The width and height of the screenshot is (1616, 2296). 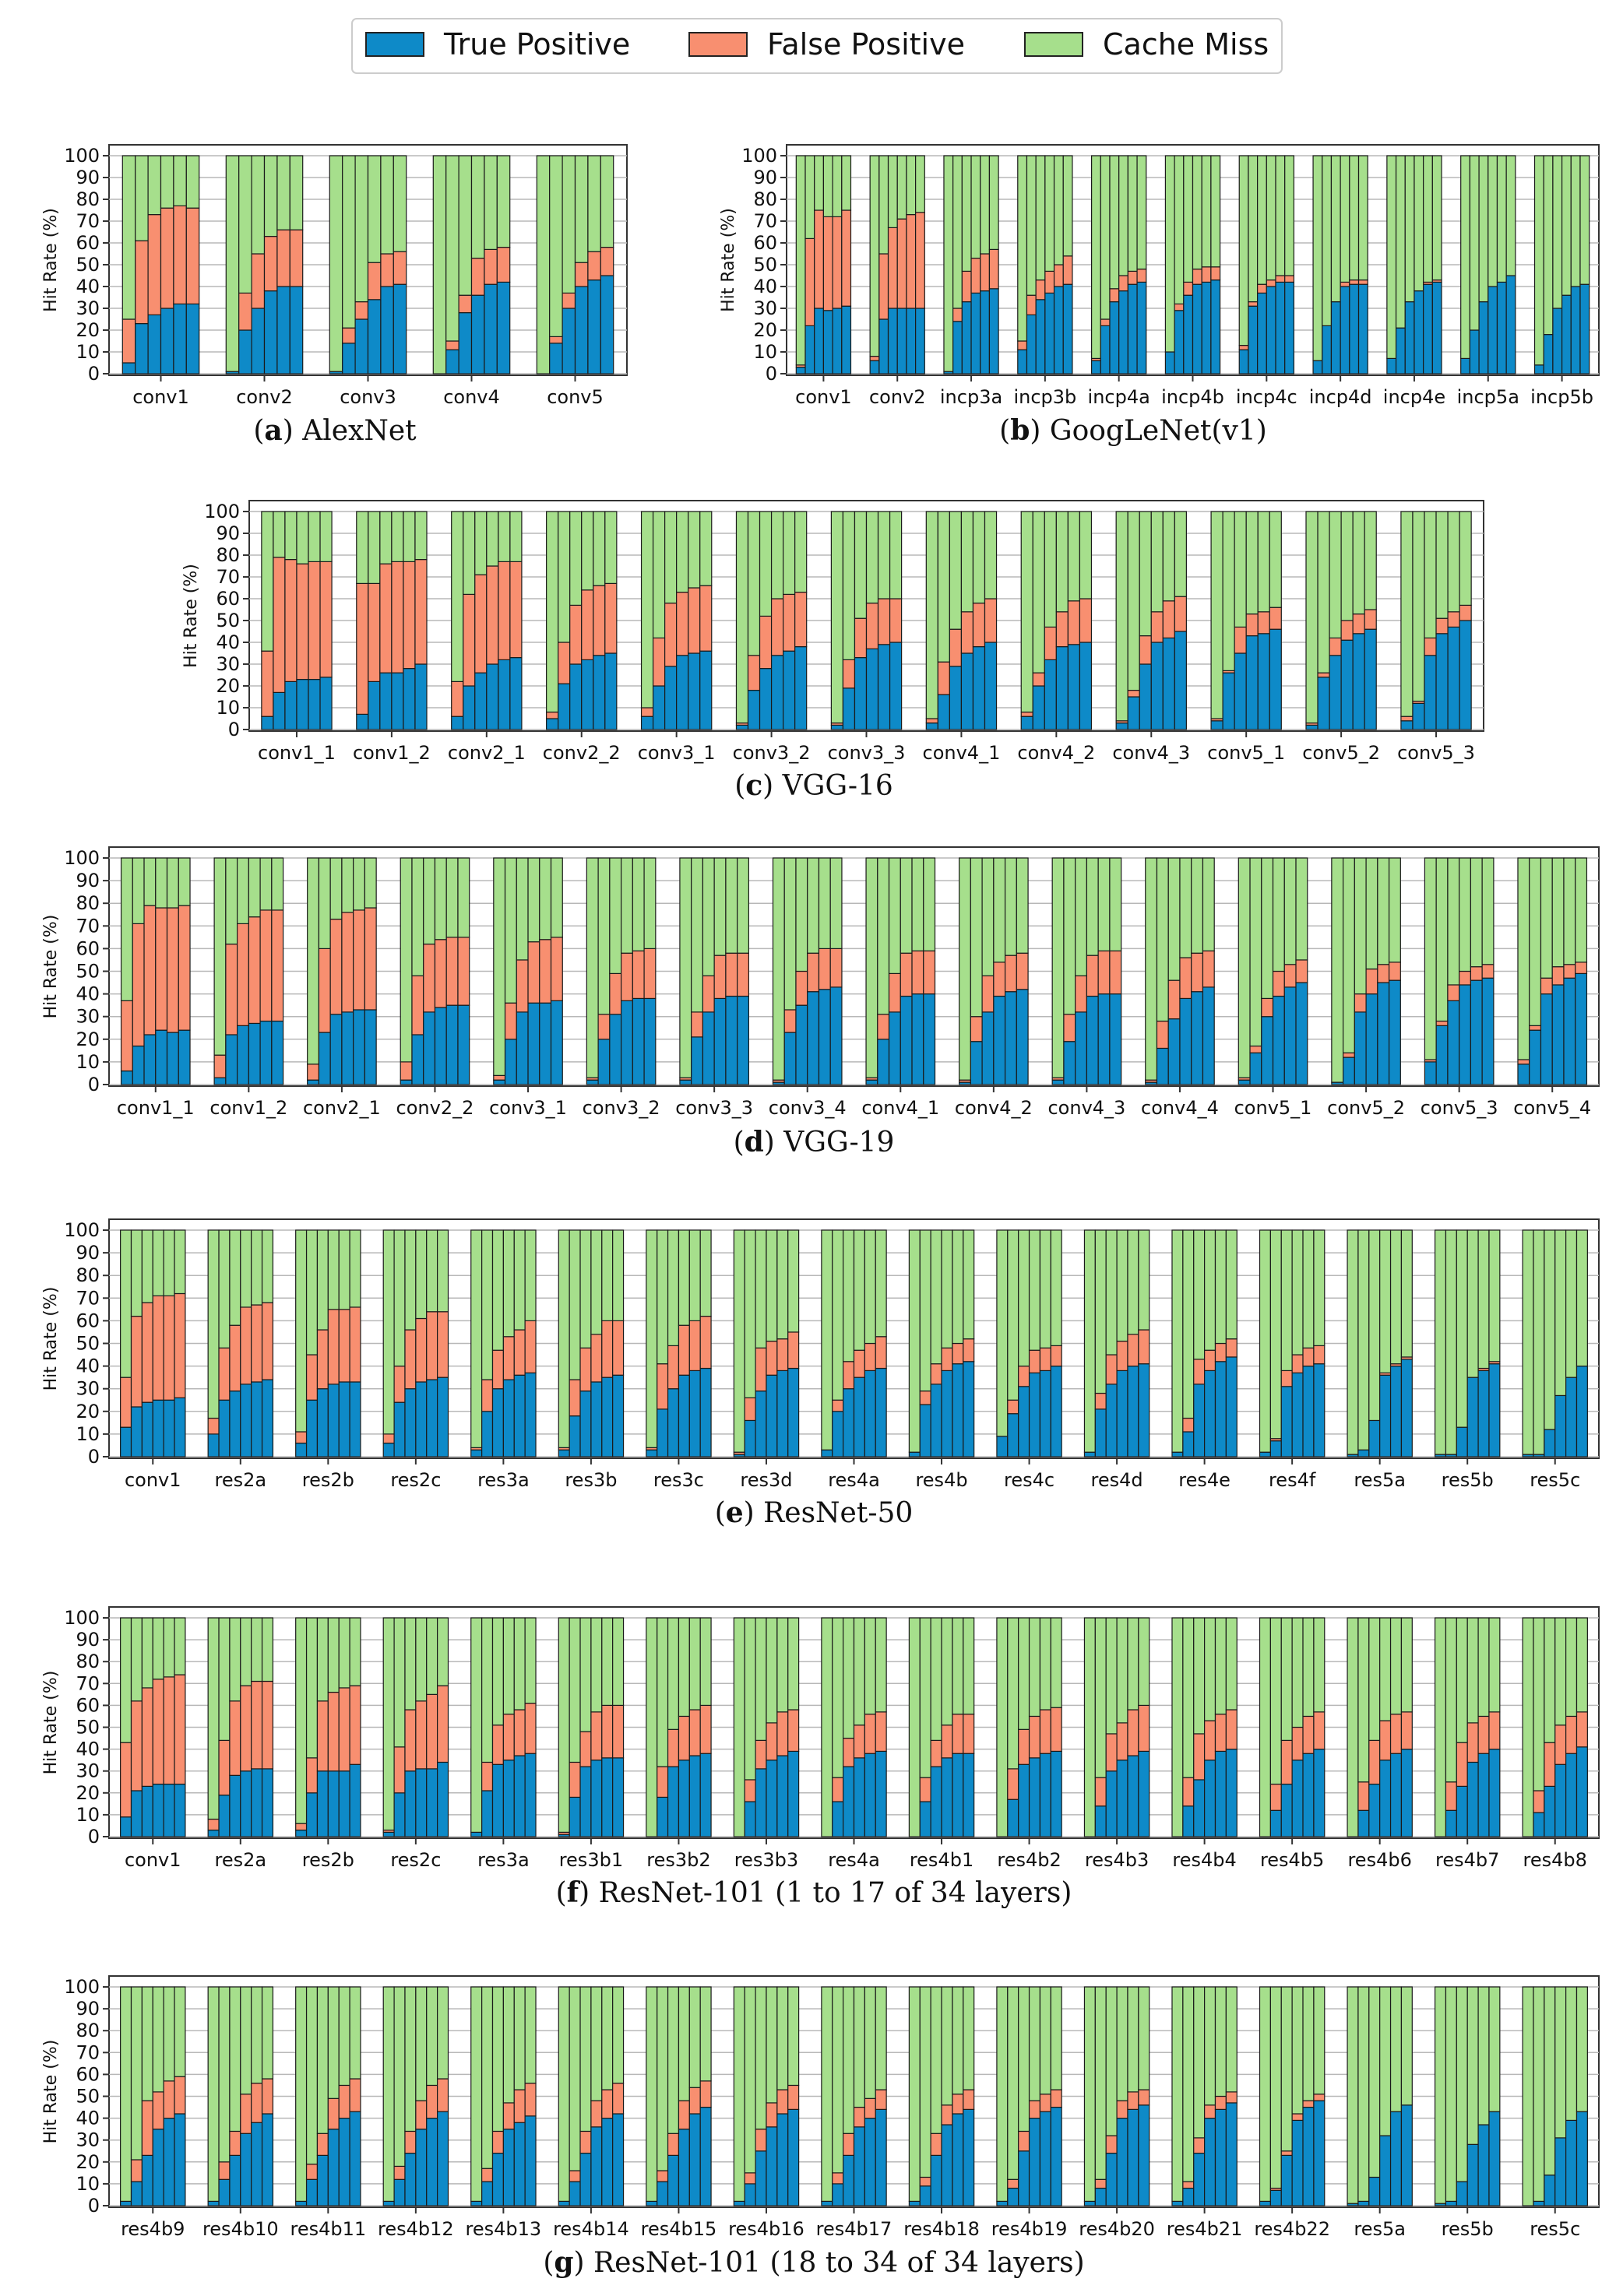 What do you see at coordinates (1151, 753) in the screenshot?
I see `x-tick-label: conv4_3` at bounding box center [1151, 753].